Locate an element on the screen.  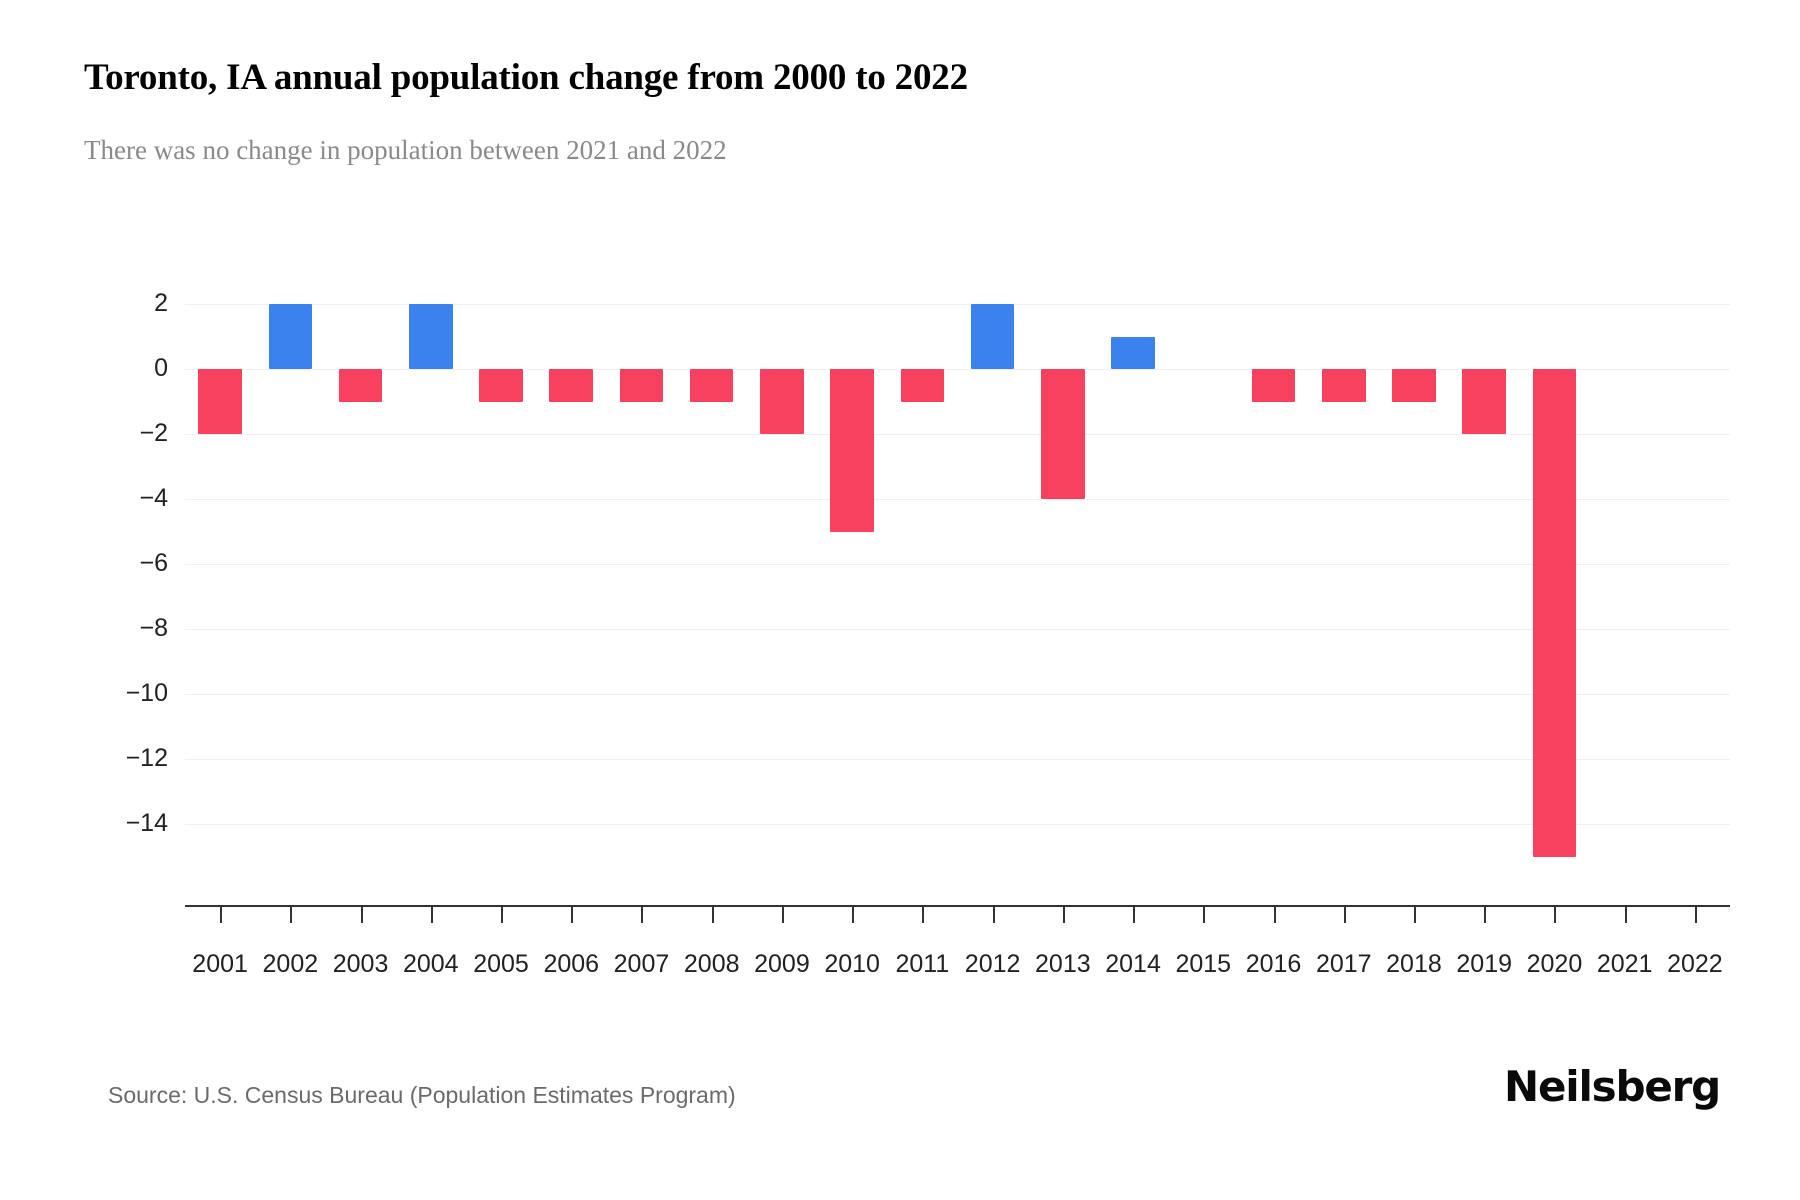
x-axis-tick-label-2002: 2002 is located at coordinates (290, 964).